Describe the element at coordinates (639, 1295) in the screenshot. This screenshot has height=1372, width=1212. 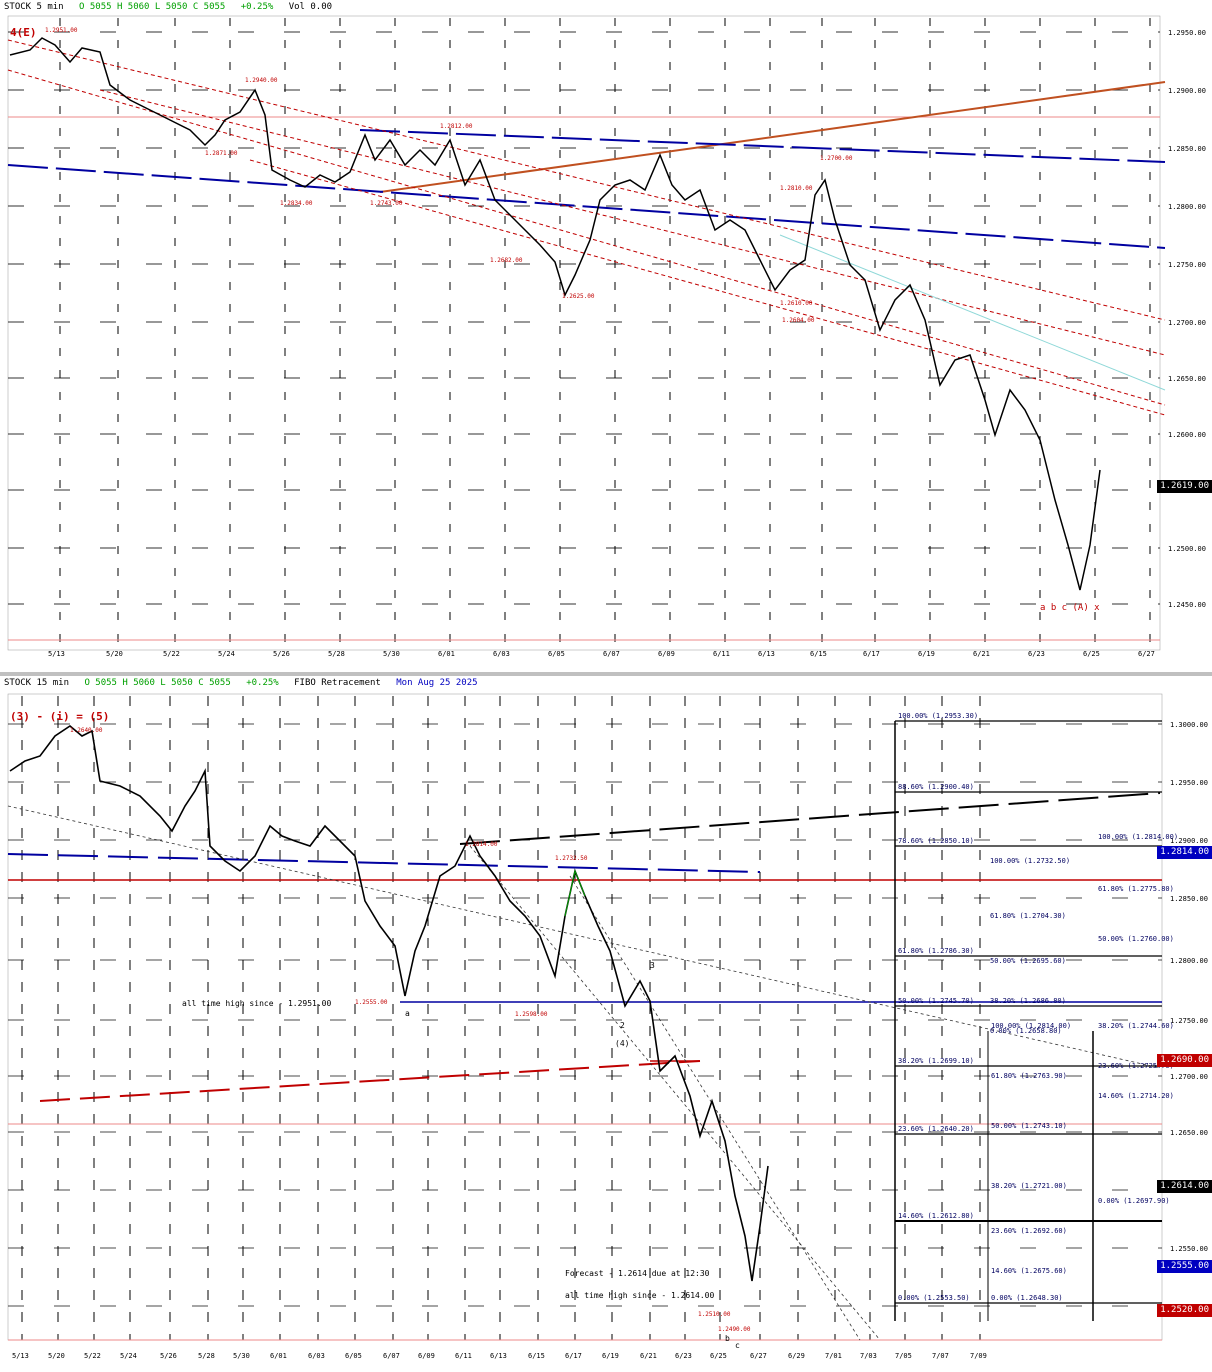
I see `bottom-annotation-3: all time high since - 1.2614.00` at that location.